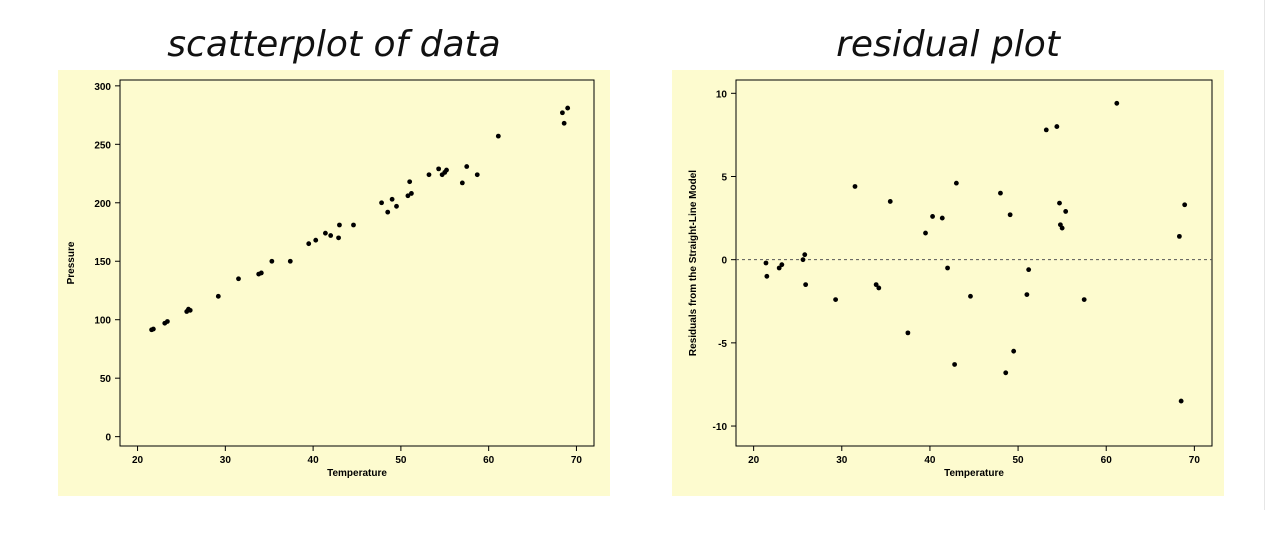 The width and height of the screenshot is (1268, 554). Describe the element at coordinates (108, 438) in the screenshot. I see `scatter-y-tick-label: 0` at that location.